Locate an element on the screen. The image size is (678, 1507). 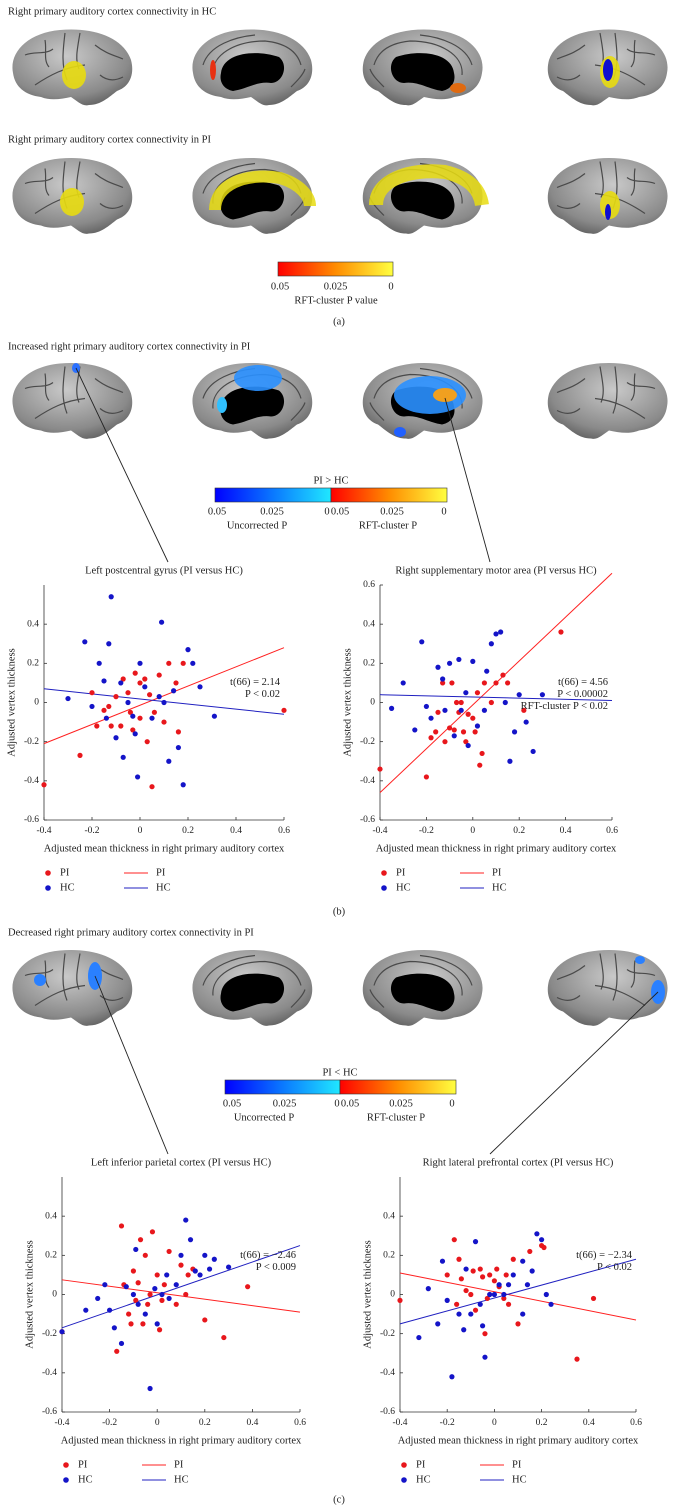
chart-title: Left postcentral gyrus (PI versus HC) is located at coordinates (164, 570).